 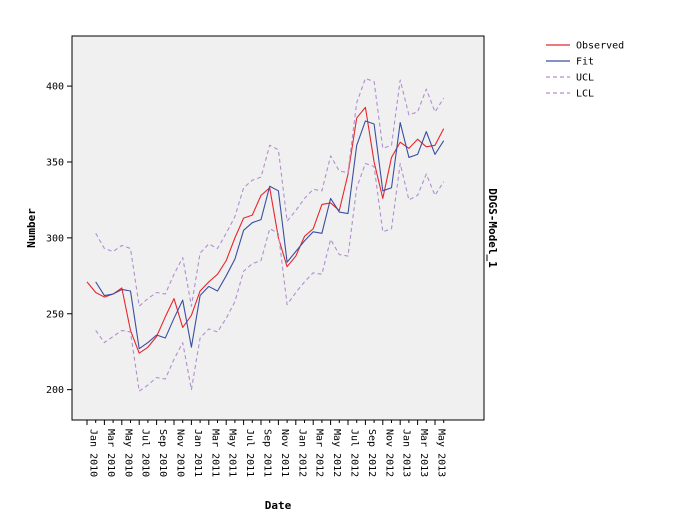 I want to click on panel-label: DDGS-Model_1, so click(x=492, y=228).